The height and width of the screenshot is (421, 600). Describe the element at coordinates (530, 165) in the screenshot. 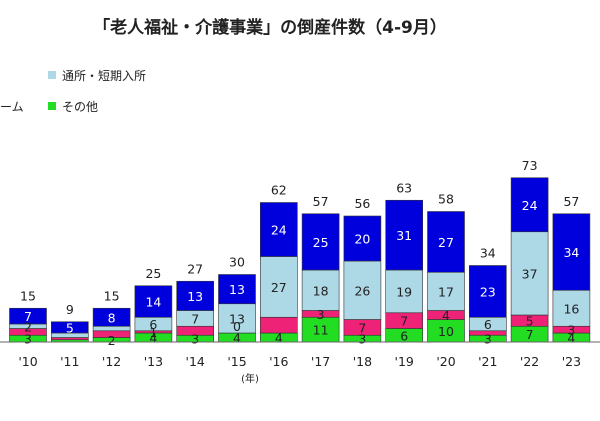

I see `total-label-12: 73` at that location.